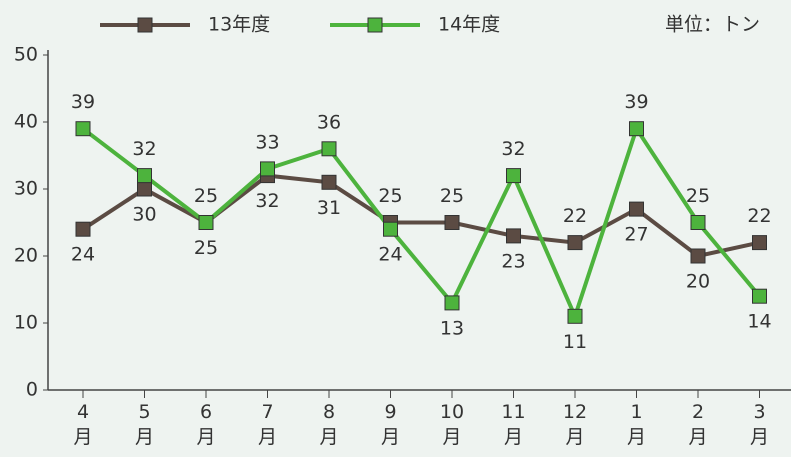  Describe the element at coordinates (26, 189) in the screenshot. I see `y-tick-label: 30` at that location.